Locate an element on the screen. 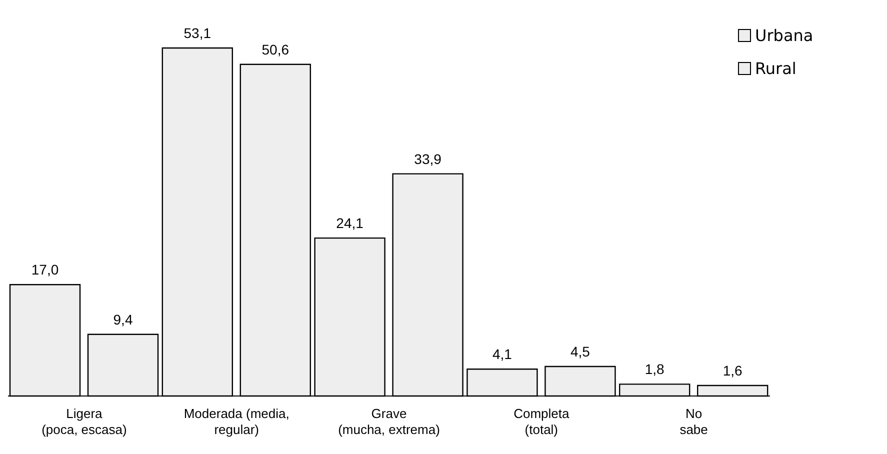 This screenshot has height=454, width=887. data-label: 53,1 is located at coordinates (198, 33).